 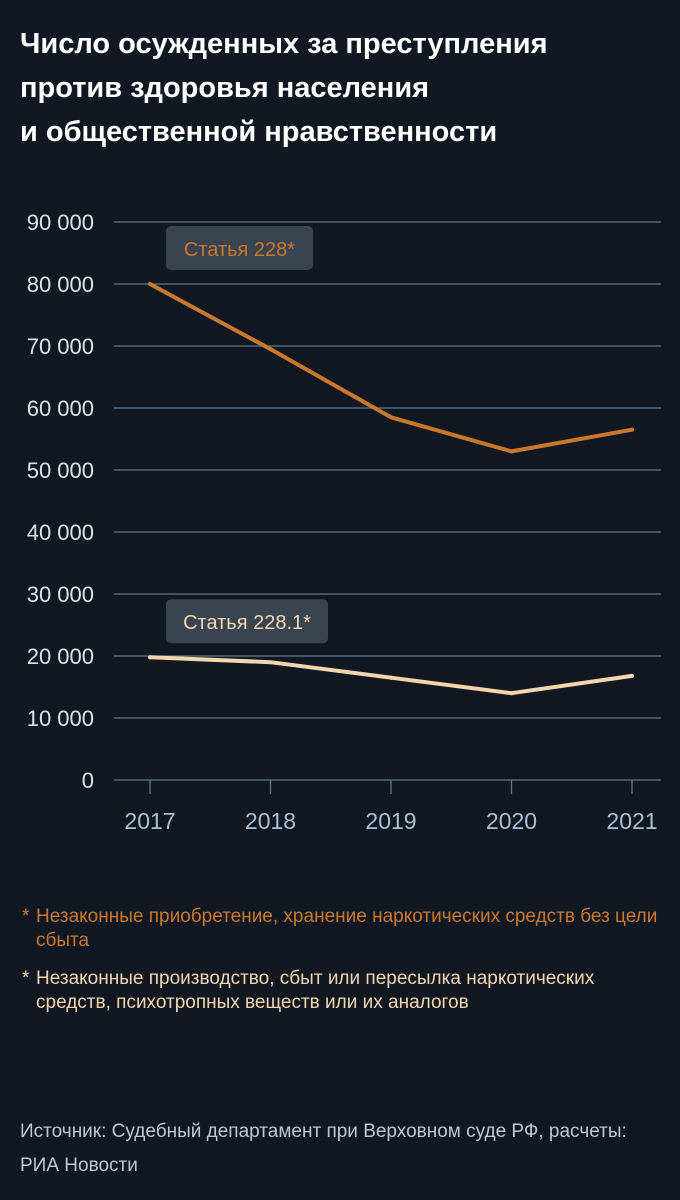 What do you see at coordinates (259, 132) in the screenshot?
I see `title-line-3: и общественной нравственности` at bounding box center [259, 132].